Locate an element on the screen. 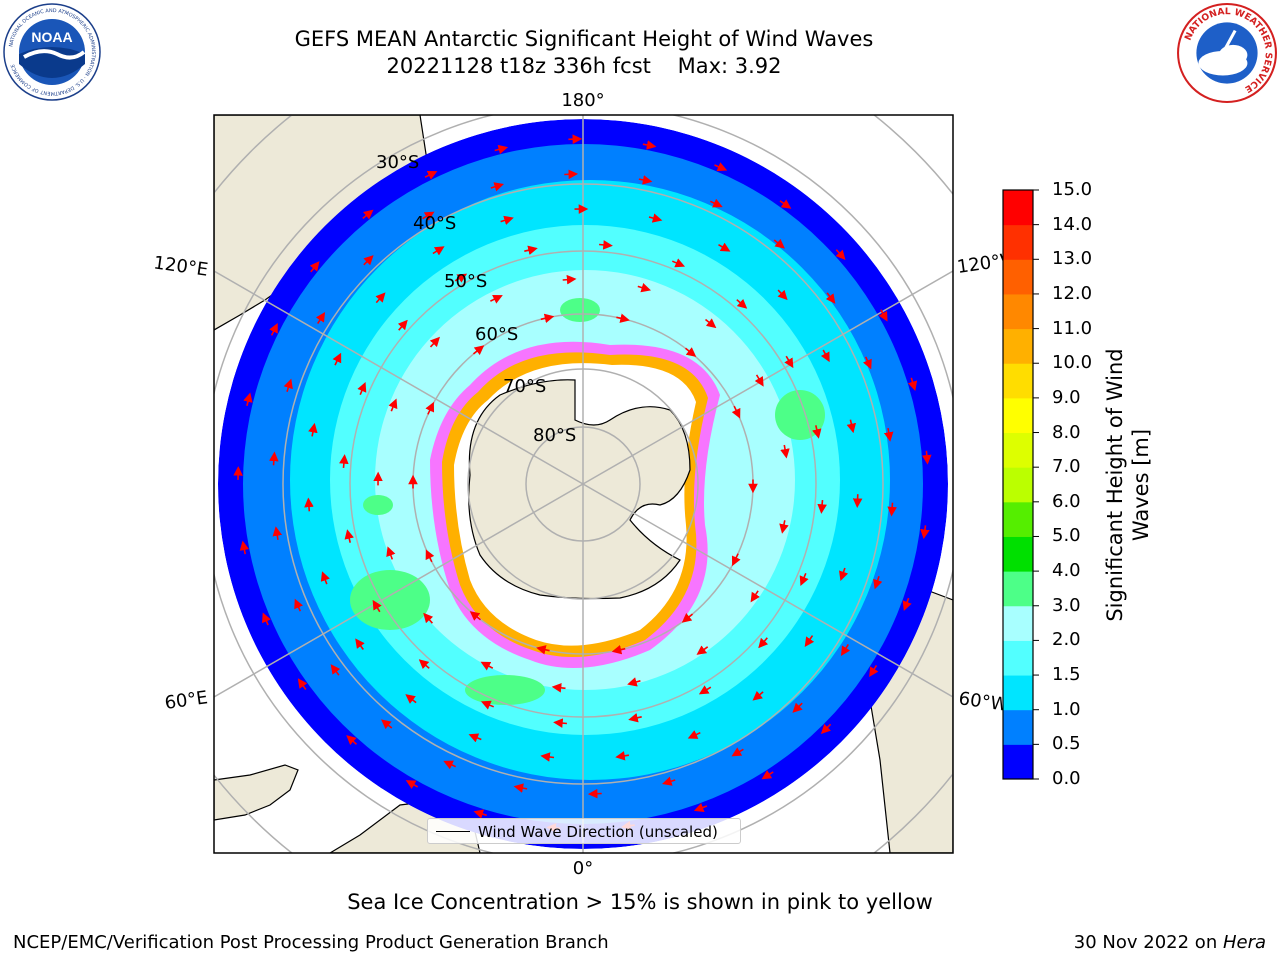 This screenshot has height=960, width=1280. lon-label-180: 180° is located at coordinates (582, 100).